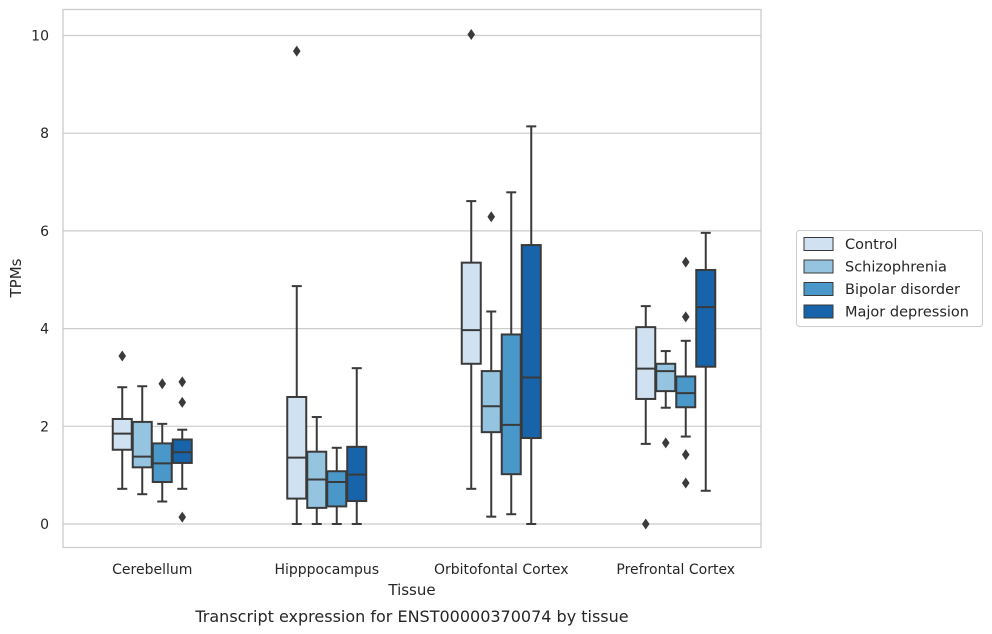 This screenshot has height=634, width=992. I want to click on x-axis-label: Tissue, so click(411, 590).